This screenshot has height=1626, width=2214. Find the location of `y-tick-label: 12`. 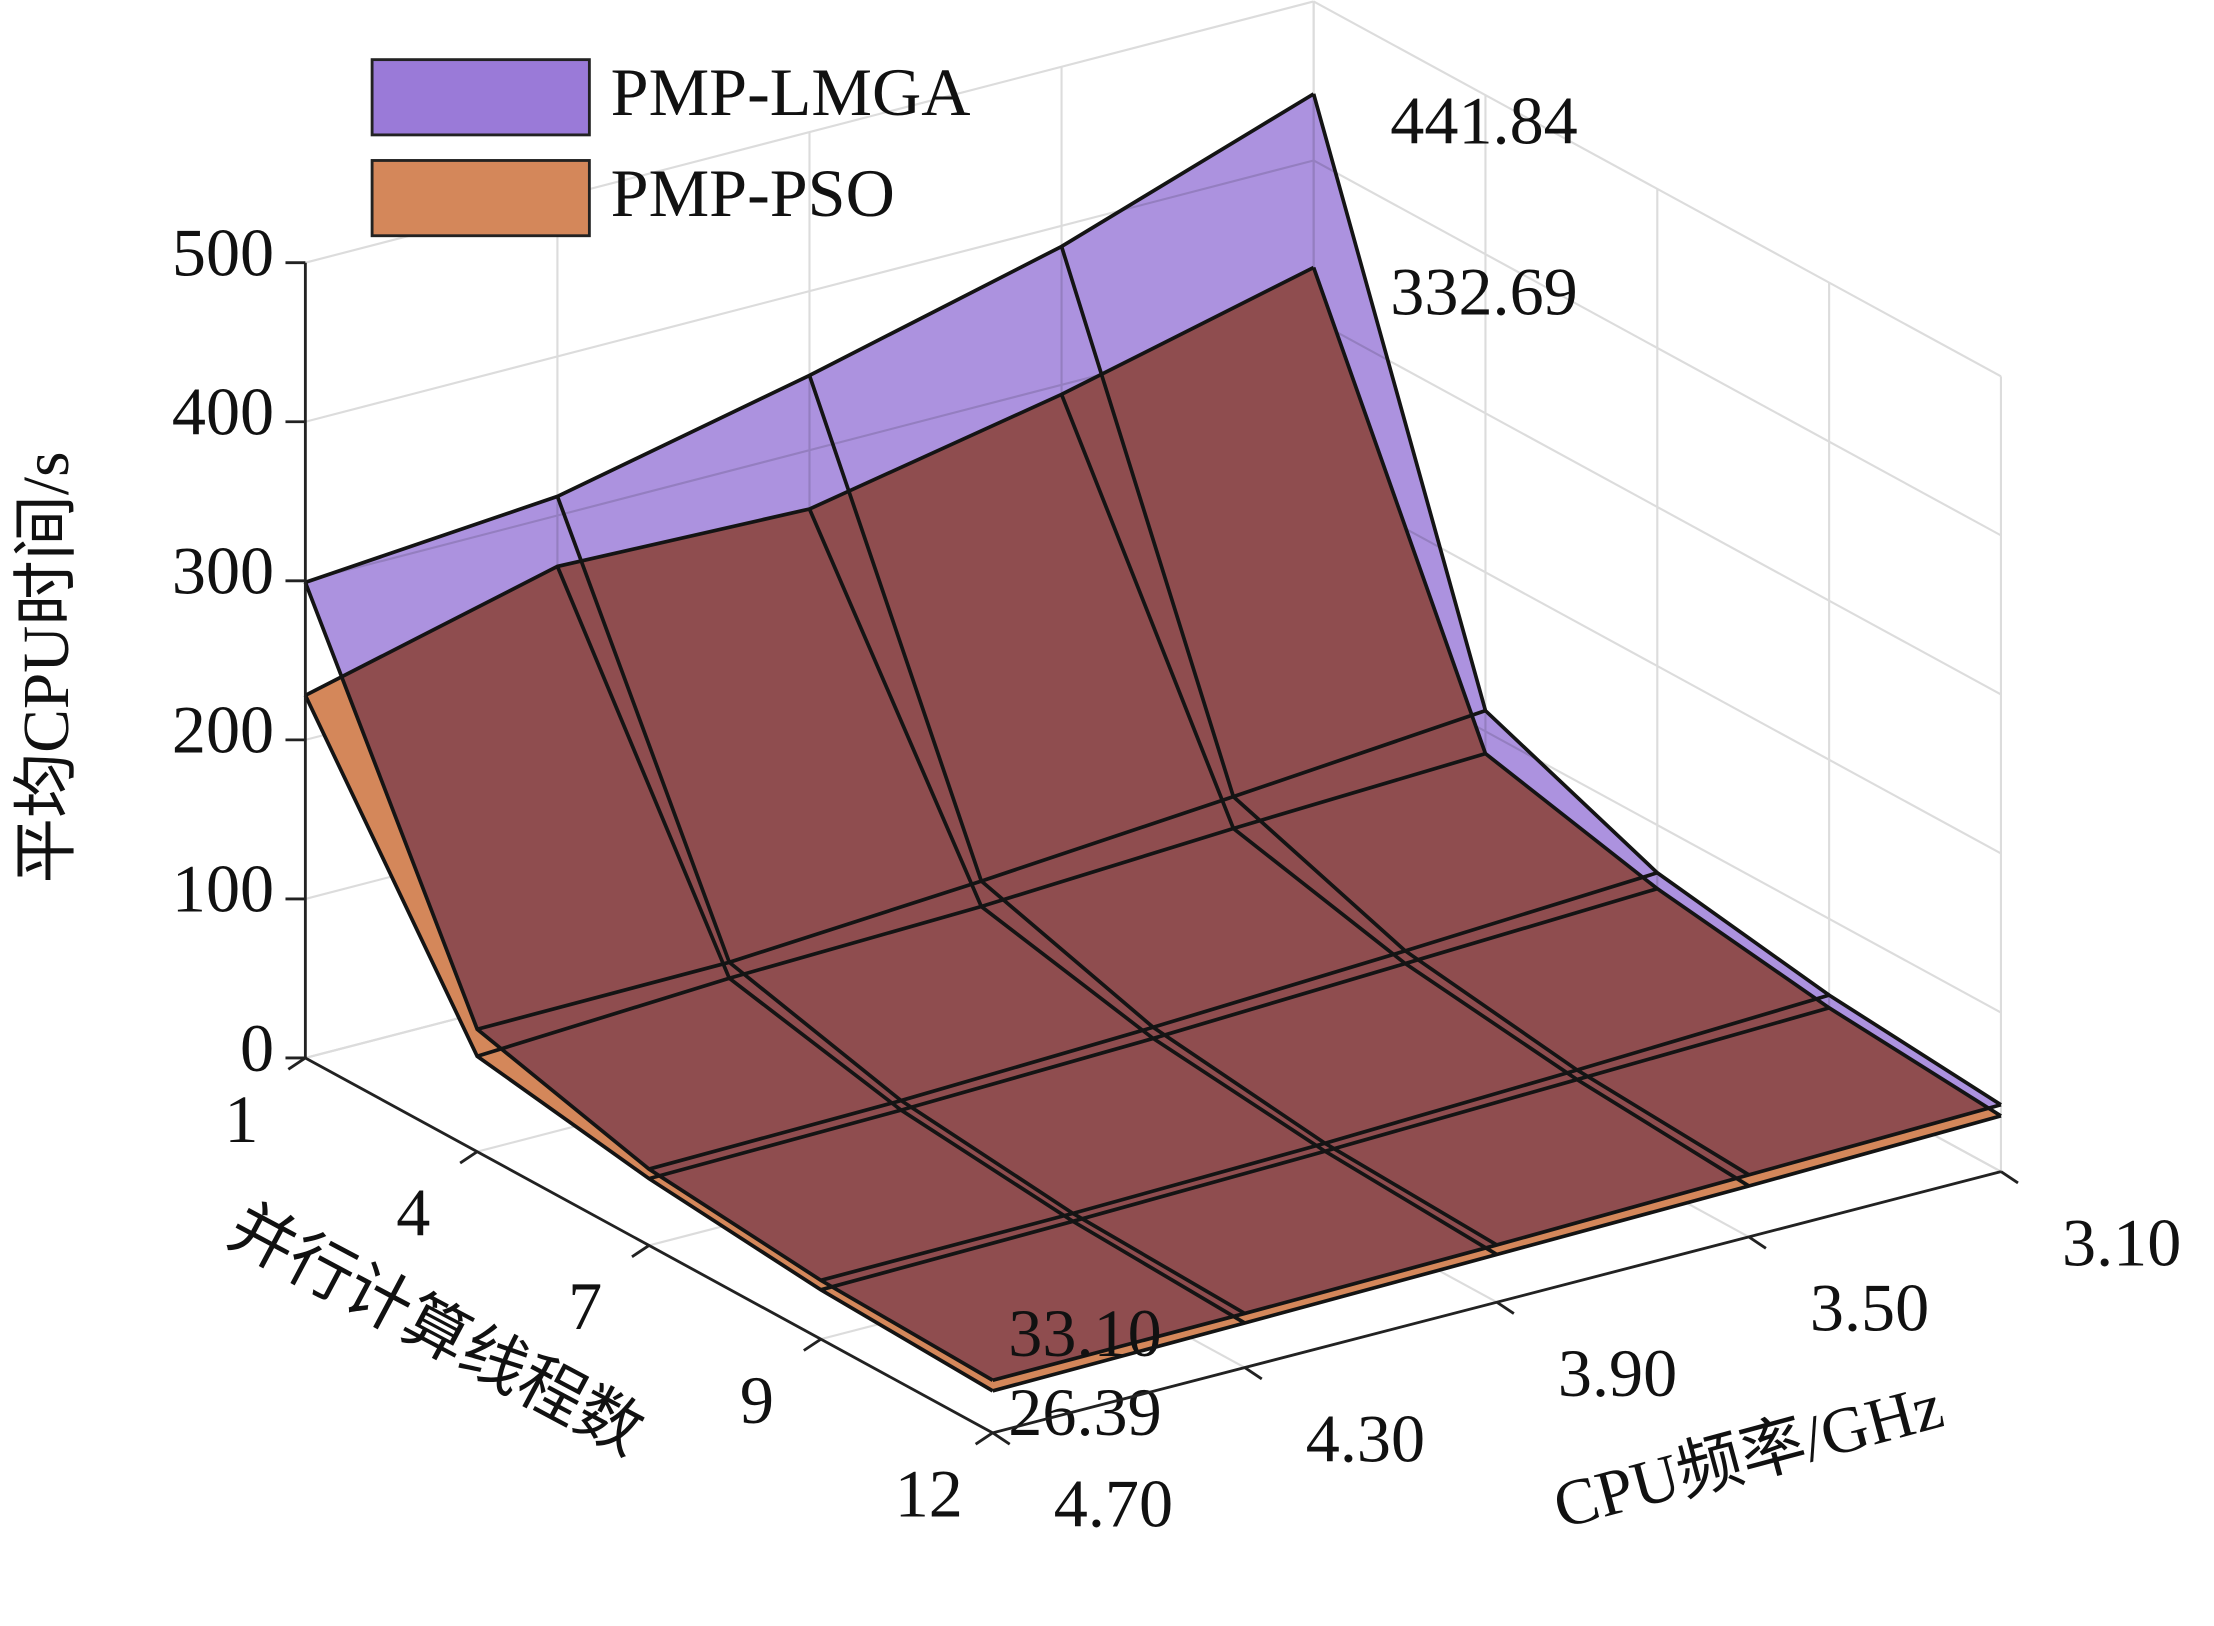

y-tick-label: 12 is located at coordinates (929, 1494).